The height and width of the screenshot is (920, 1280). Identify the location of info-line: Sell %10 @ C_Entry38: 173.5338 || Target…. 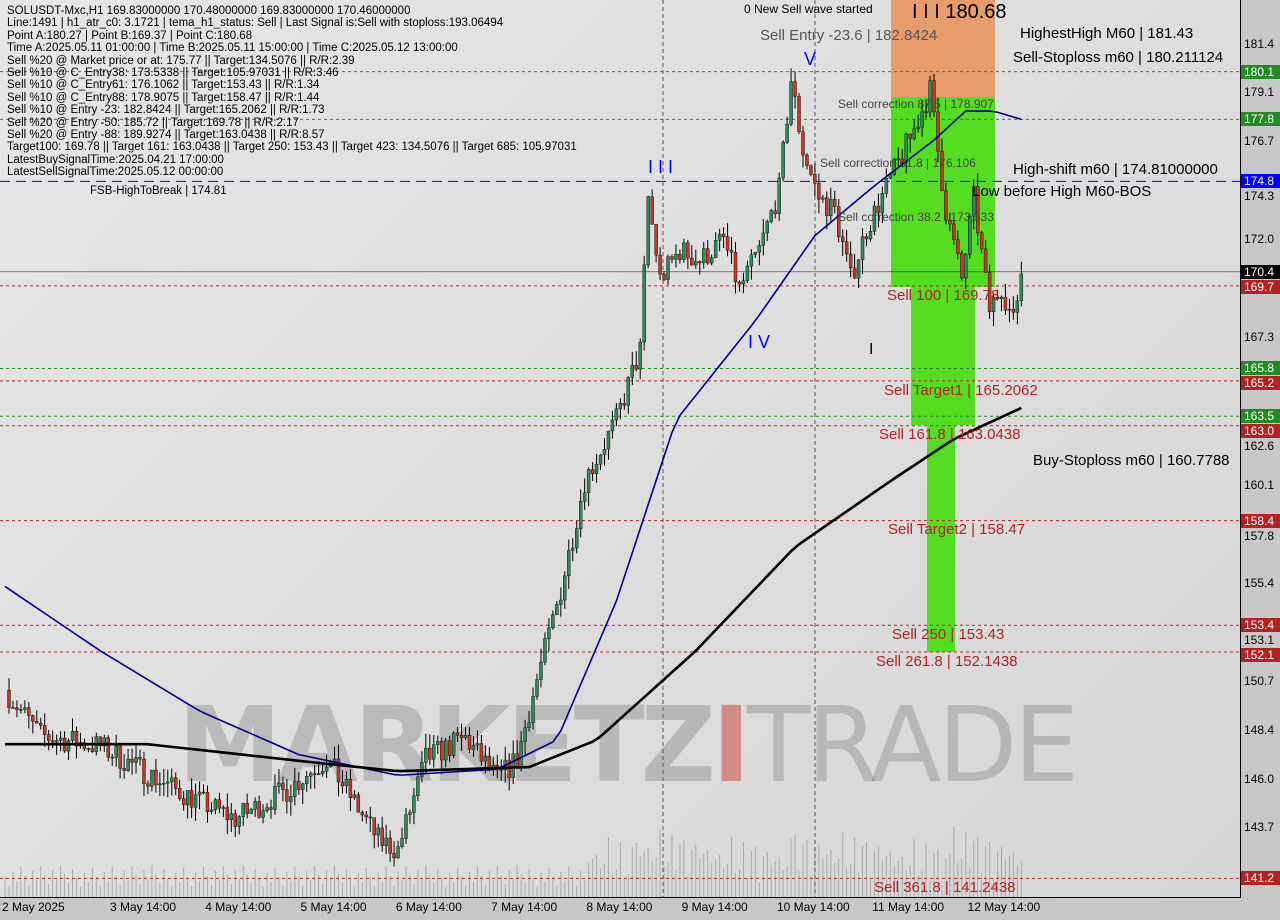
(173, 73).